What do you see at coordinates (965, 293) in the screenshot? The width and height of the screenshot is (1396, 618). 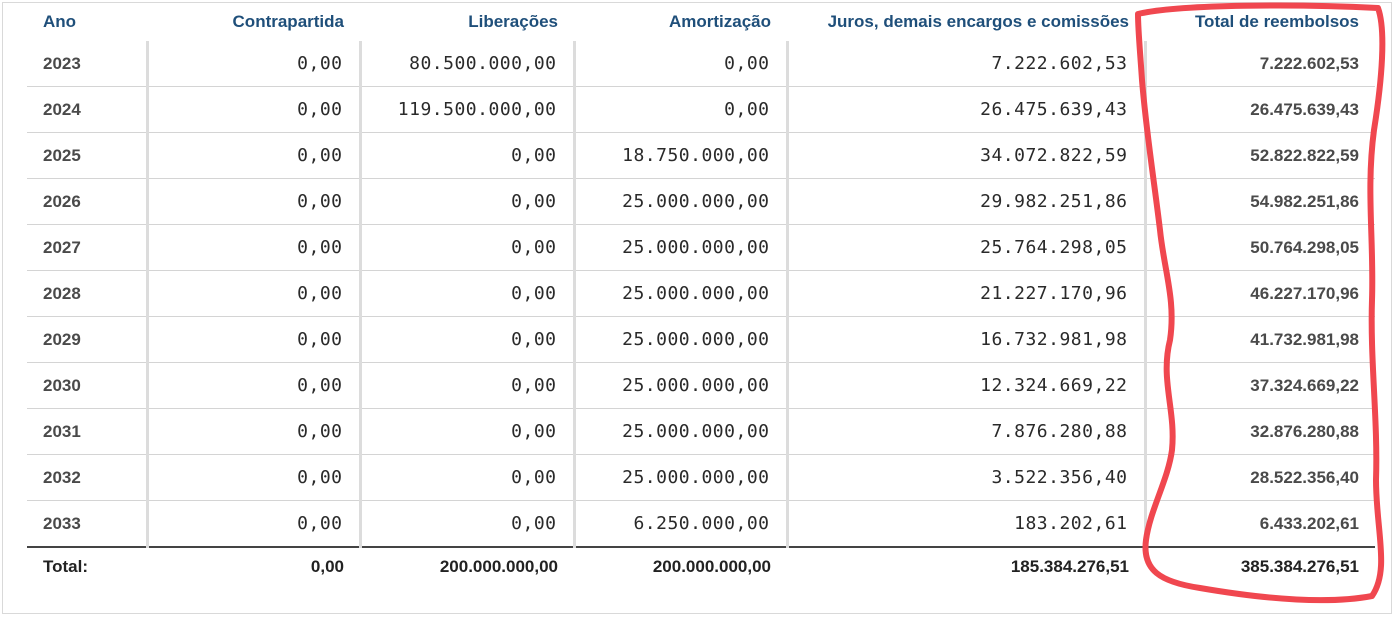 I see `cell-juros: 21.227.170,96` at bounding box center [965, 293].